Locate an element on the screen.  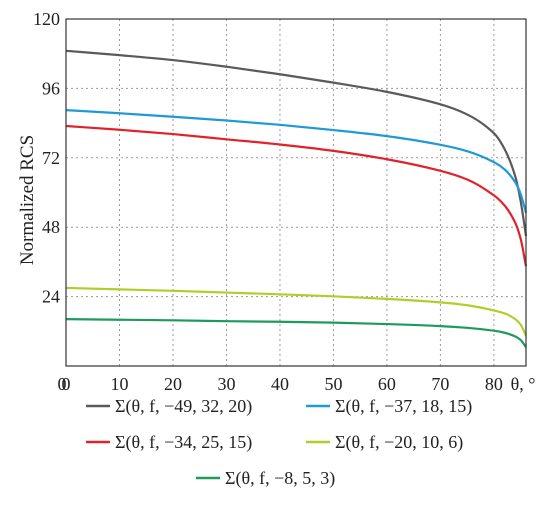
legend-item: Σ(θ, f, −20, 10, 6) is located at coordinates (384, 442).